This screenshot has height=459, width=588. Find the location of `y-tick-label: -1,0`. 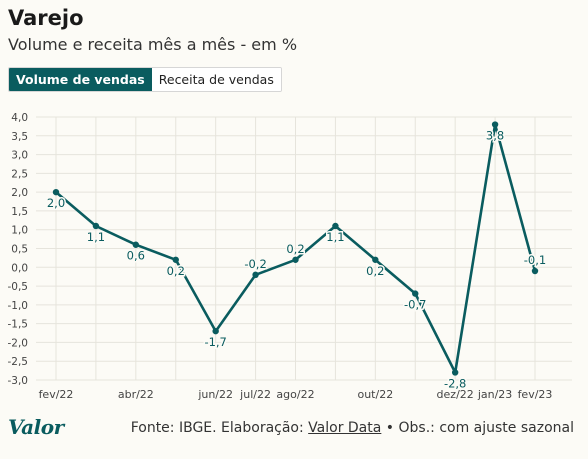

y-tick-label: -1,0 is located at coordinates (18, 306).